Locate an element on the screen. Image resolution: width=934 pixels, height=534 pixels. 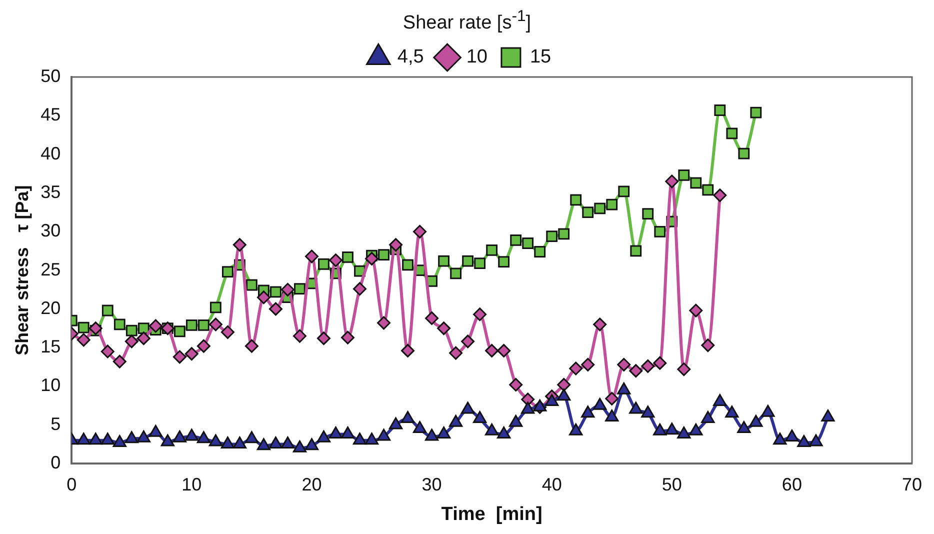
x-axis-title: Time [min] is located at coordinates (491, 514).